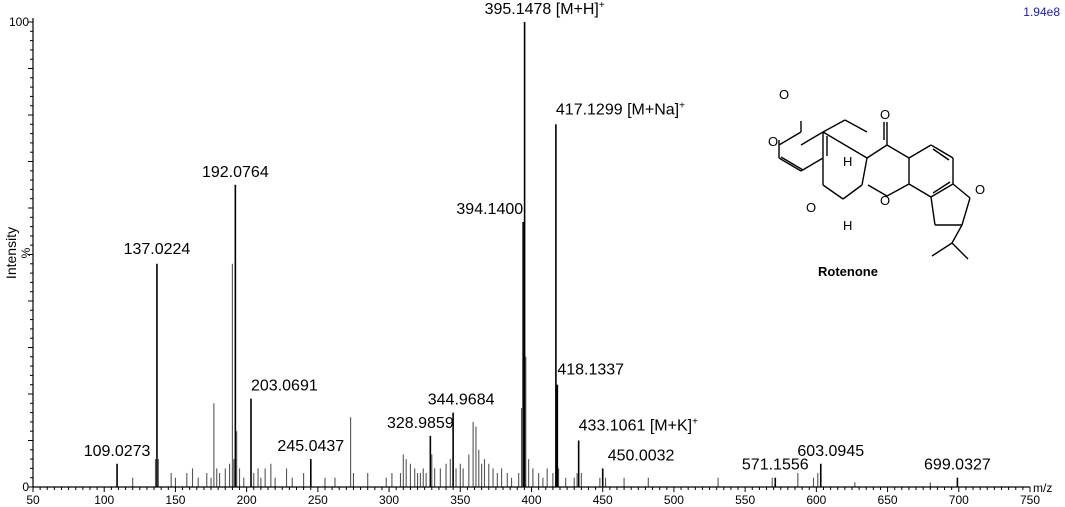 The image size is (1065, 507). What do you see at coordinates (117, 451) in the screenshot?
I see `peak-label-0: 109.0273` at bounding box center [117, 451].